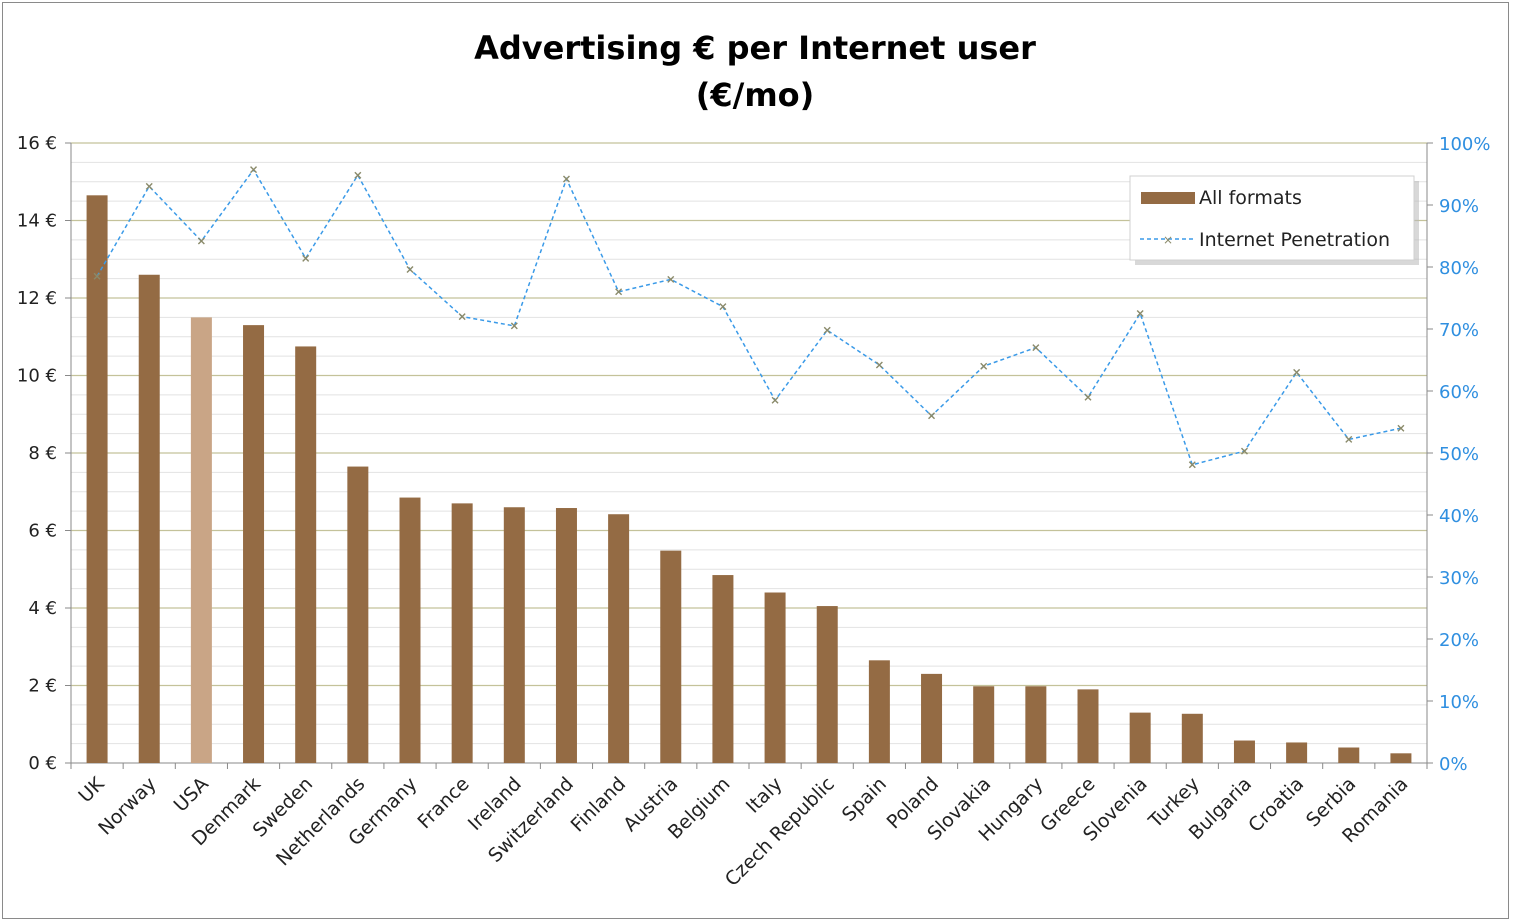  I want to click on bar-italy, so click(775, 677).